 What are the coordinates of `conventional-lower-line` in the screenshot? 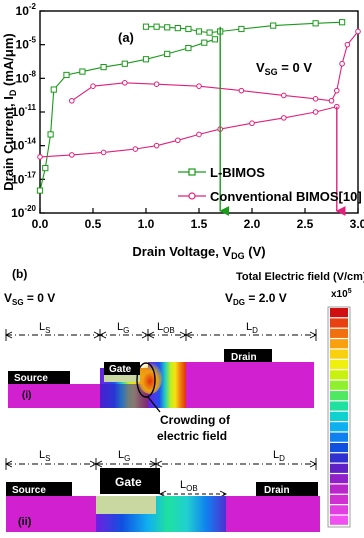 It's located at (188, 132).